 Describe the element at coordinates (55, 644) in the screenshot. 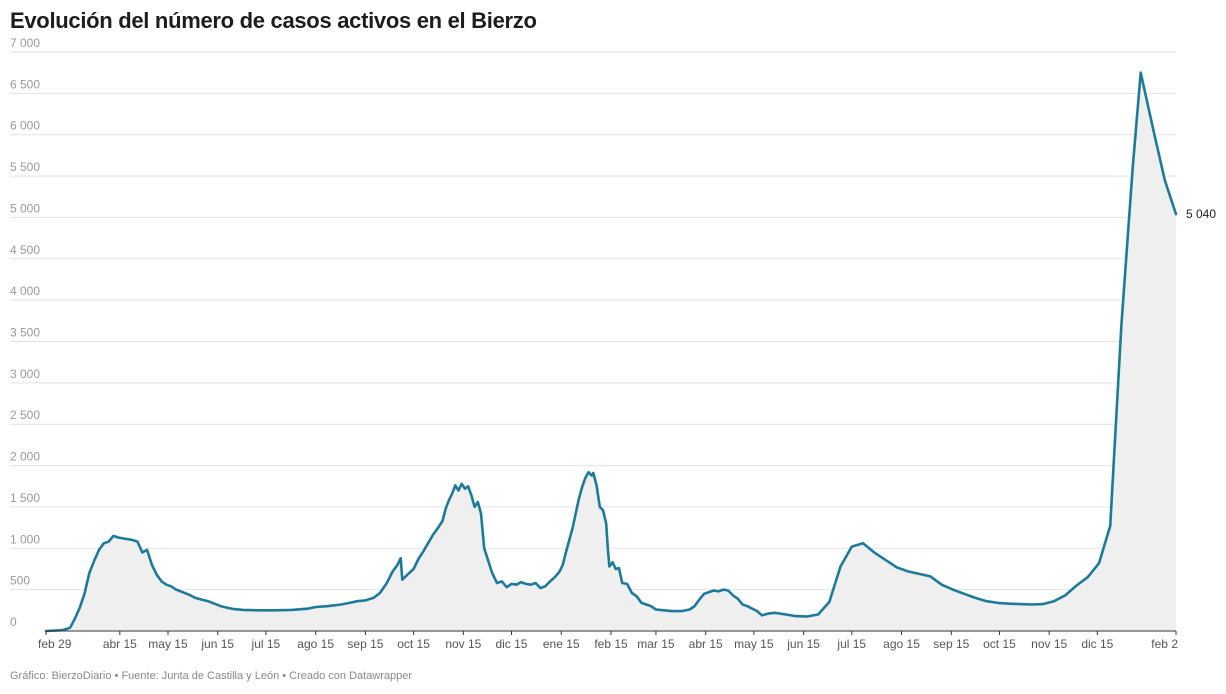

I see `x-tick-label: feb 29` at that location.